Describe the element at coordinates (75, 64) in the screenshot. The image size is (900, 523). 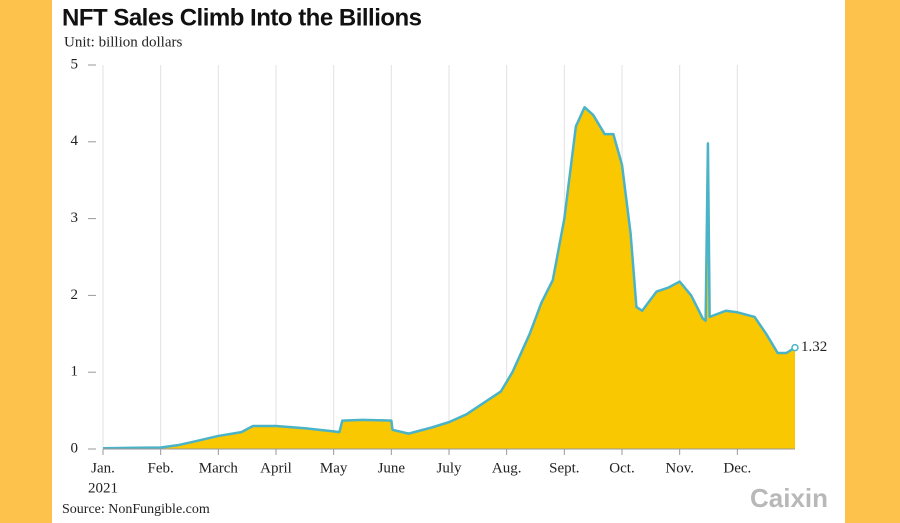
I see `y-tick-label: 5` at that location.